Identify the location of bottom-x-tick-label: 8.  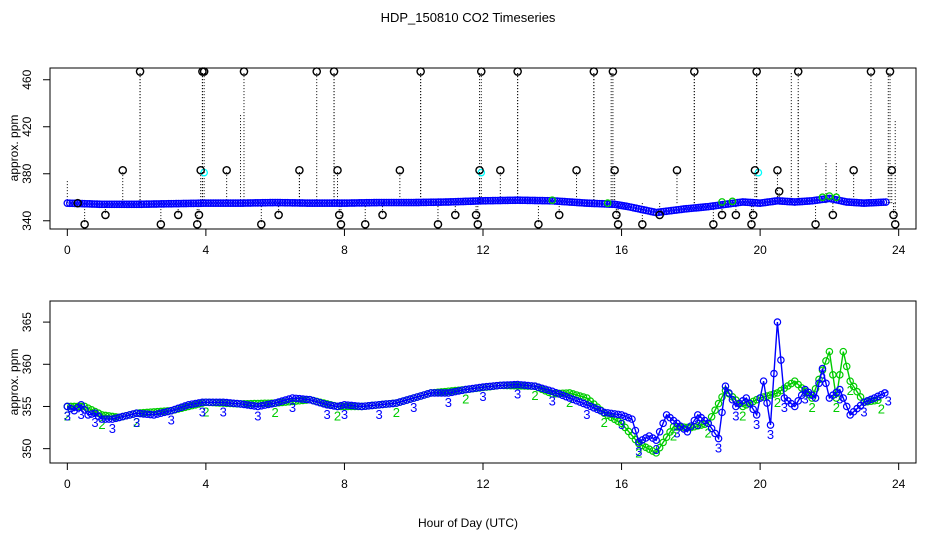
(344, 484).